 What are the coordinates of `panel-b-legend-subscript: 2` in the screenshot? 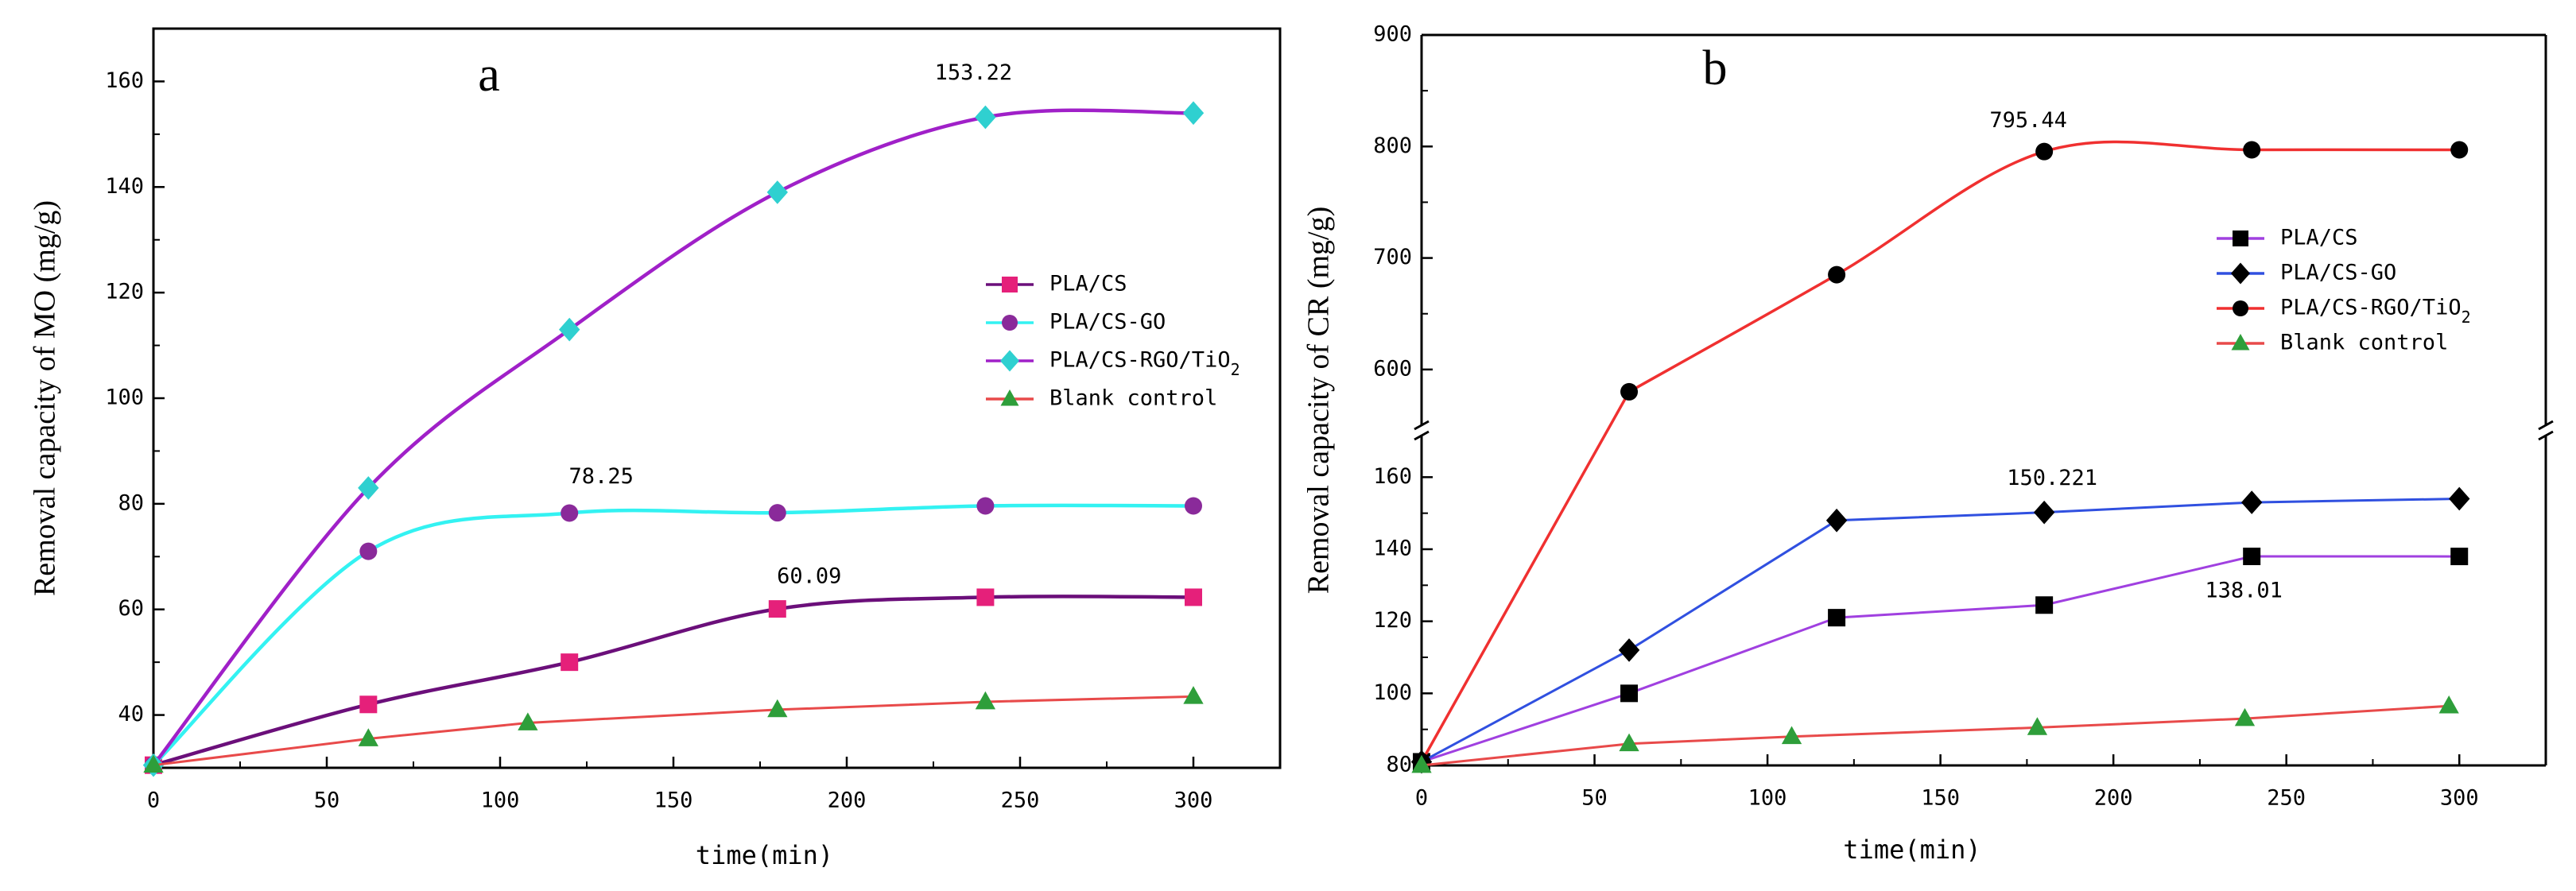 It's located at (2467, 317).